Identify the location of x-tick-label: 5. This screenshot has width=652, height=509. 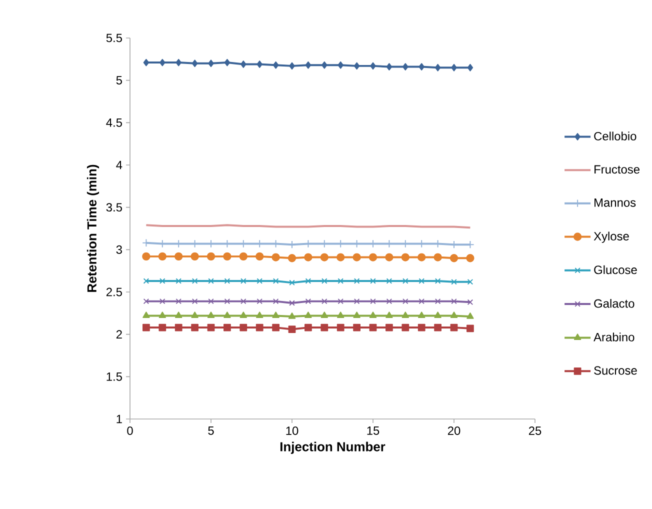
(211, 430).